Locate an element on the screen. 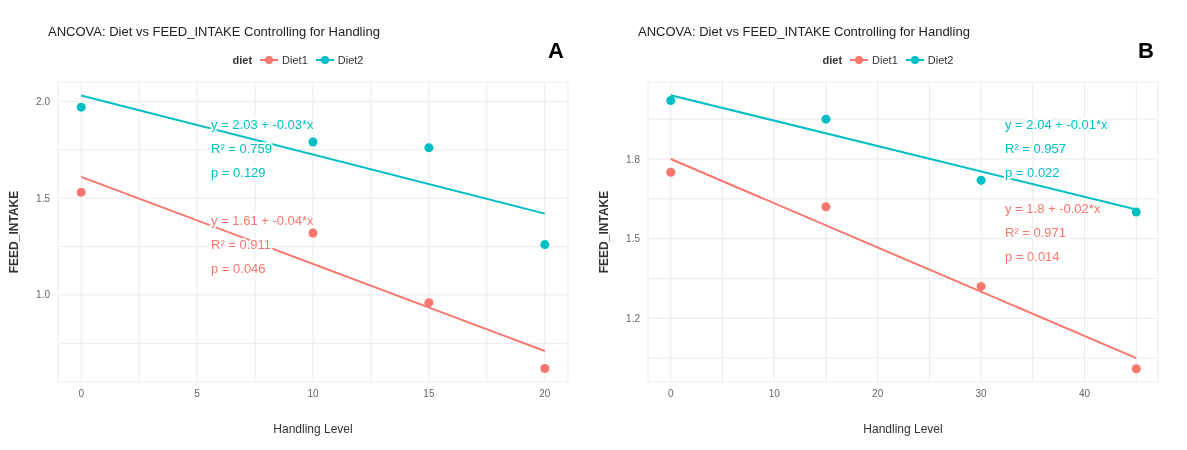  x-tick-label: 15 is located at coordinates (429, 394).